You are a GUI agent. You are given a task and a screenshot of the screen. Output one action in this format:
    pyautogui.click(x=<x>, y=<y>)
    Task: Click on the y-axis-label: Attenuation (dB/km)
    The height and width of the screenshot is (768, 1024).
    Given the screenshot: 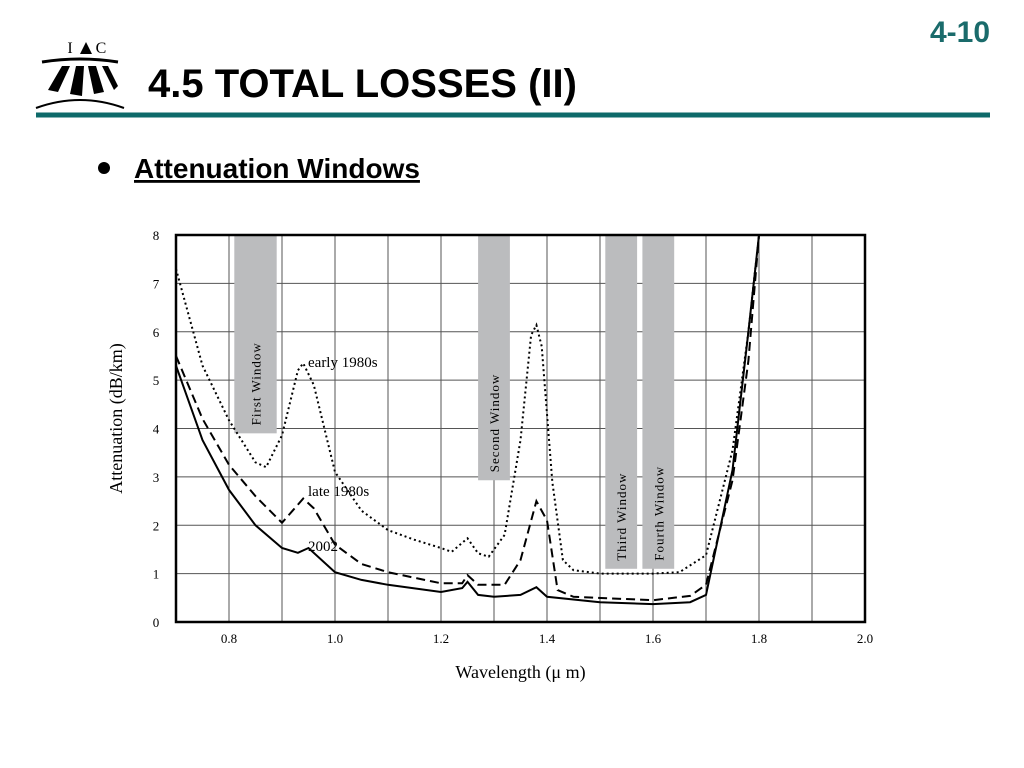 What is the action you would take?
    pyautogui.click(x=116, y=418)
    